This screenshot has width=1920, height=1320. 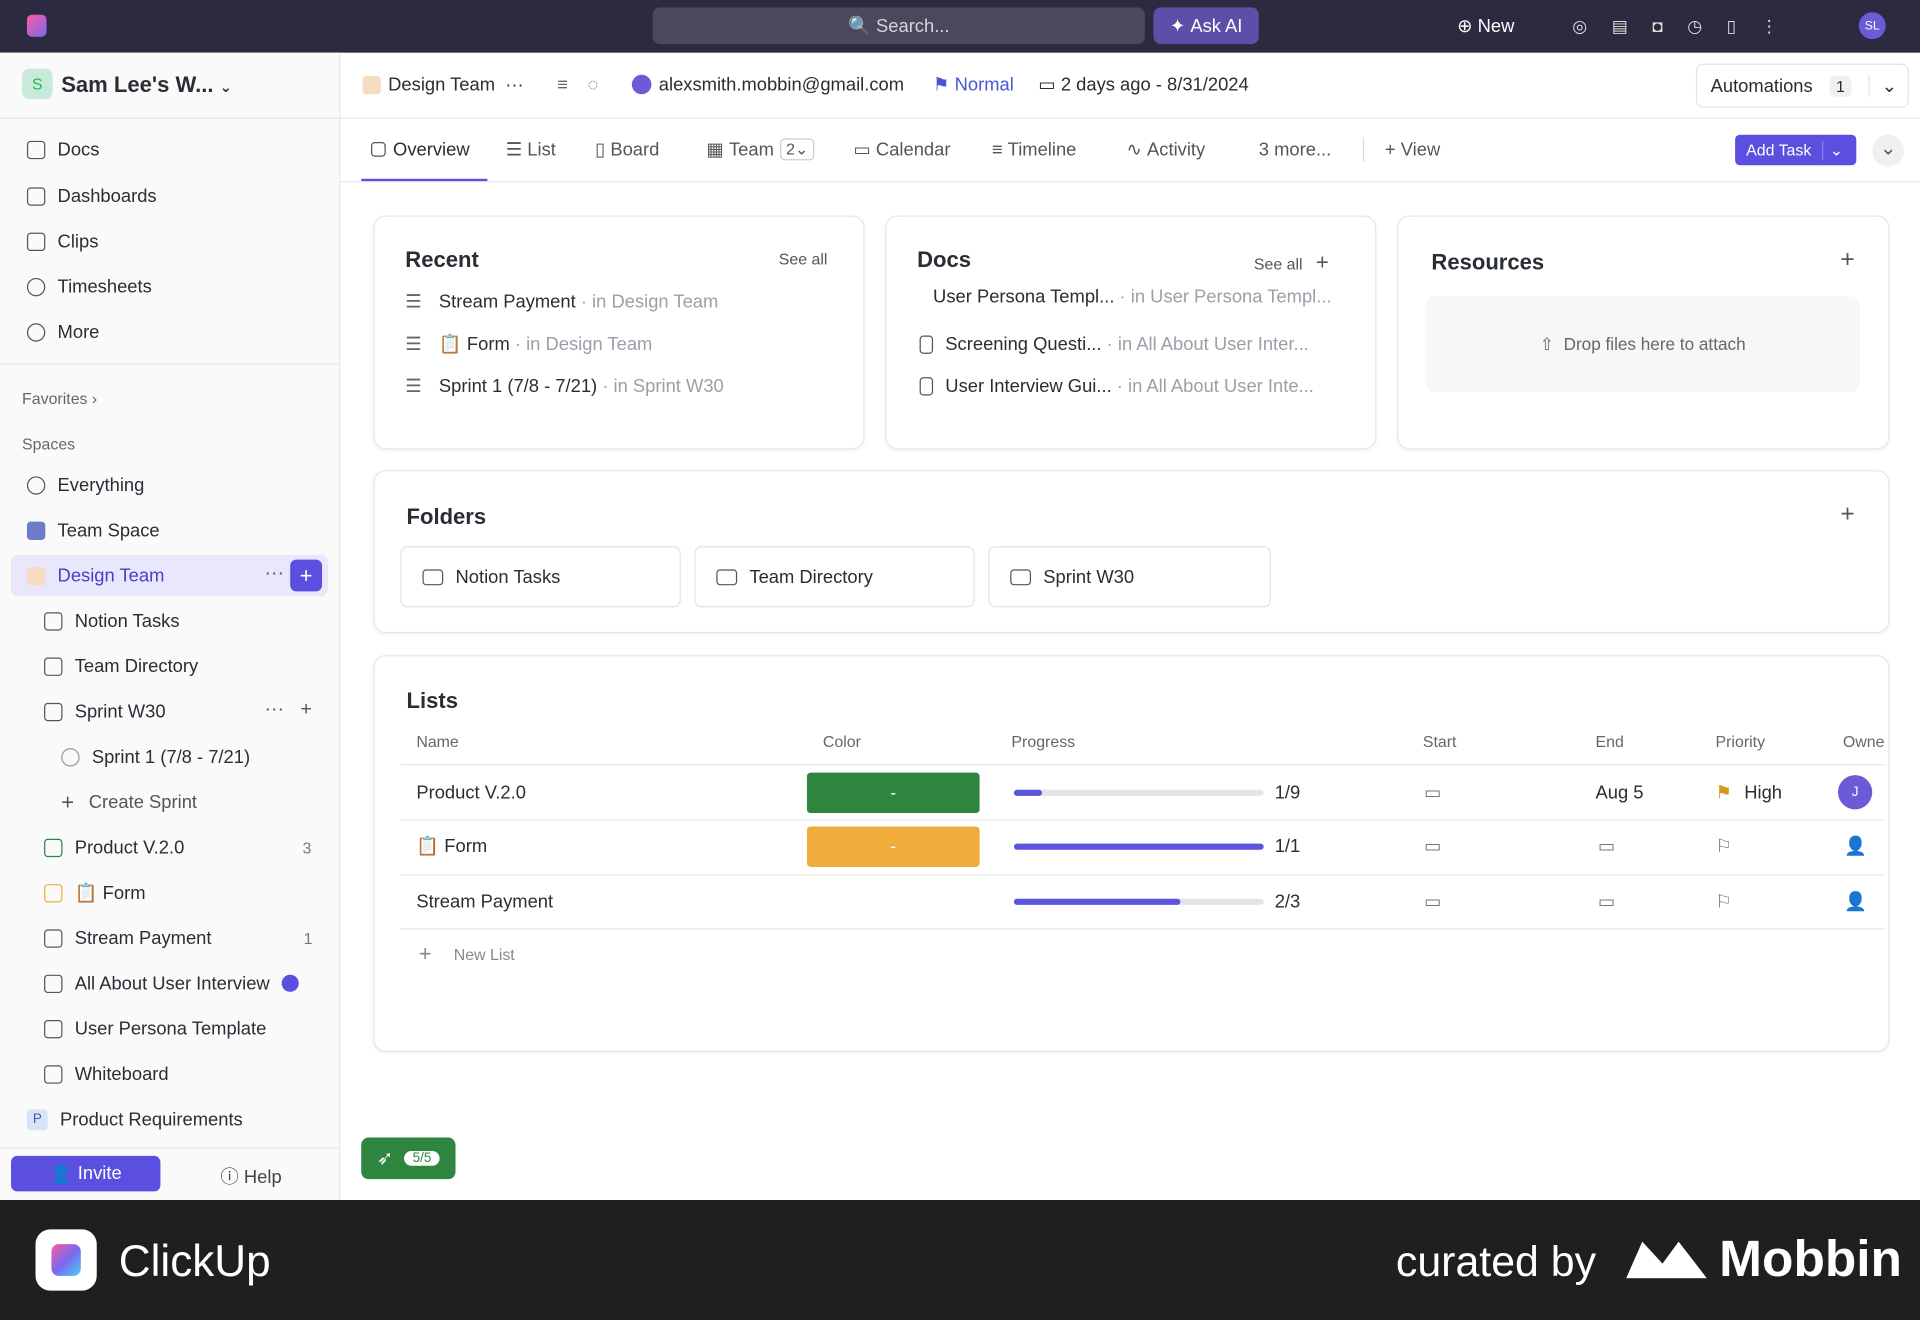 I want to click on recent-item: ☰ 📋 Form · in Design Team, so click(x=529, y=344).